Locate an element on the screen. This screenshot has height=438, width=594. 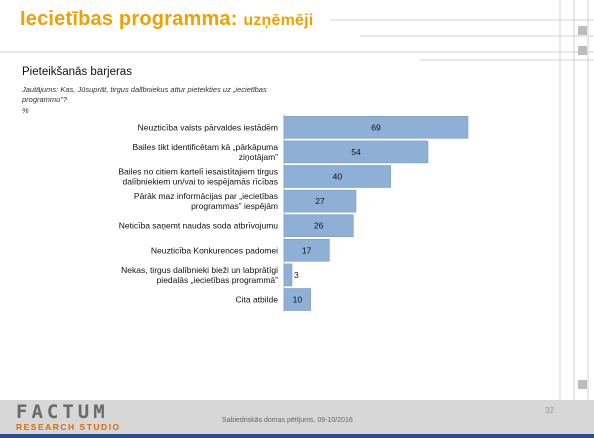
bar-value-label: 40 is located at coordinates (338, 177).